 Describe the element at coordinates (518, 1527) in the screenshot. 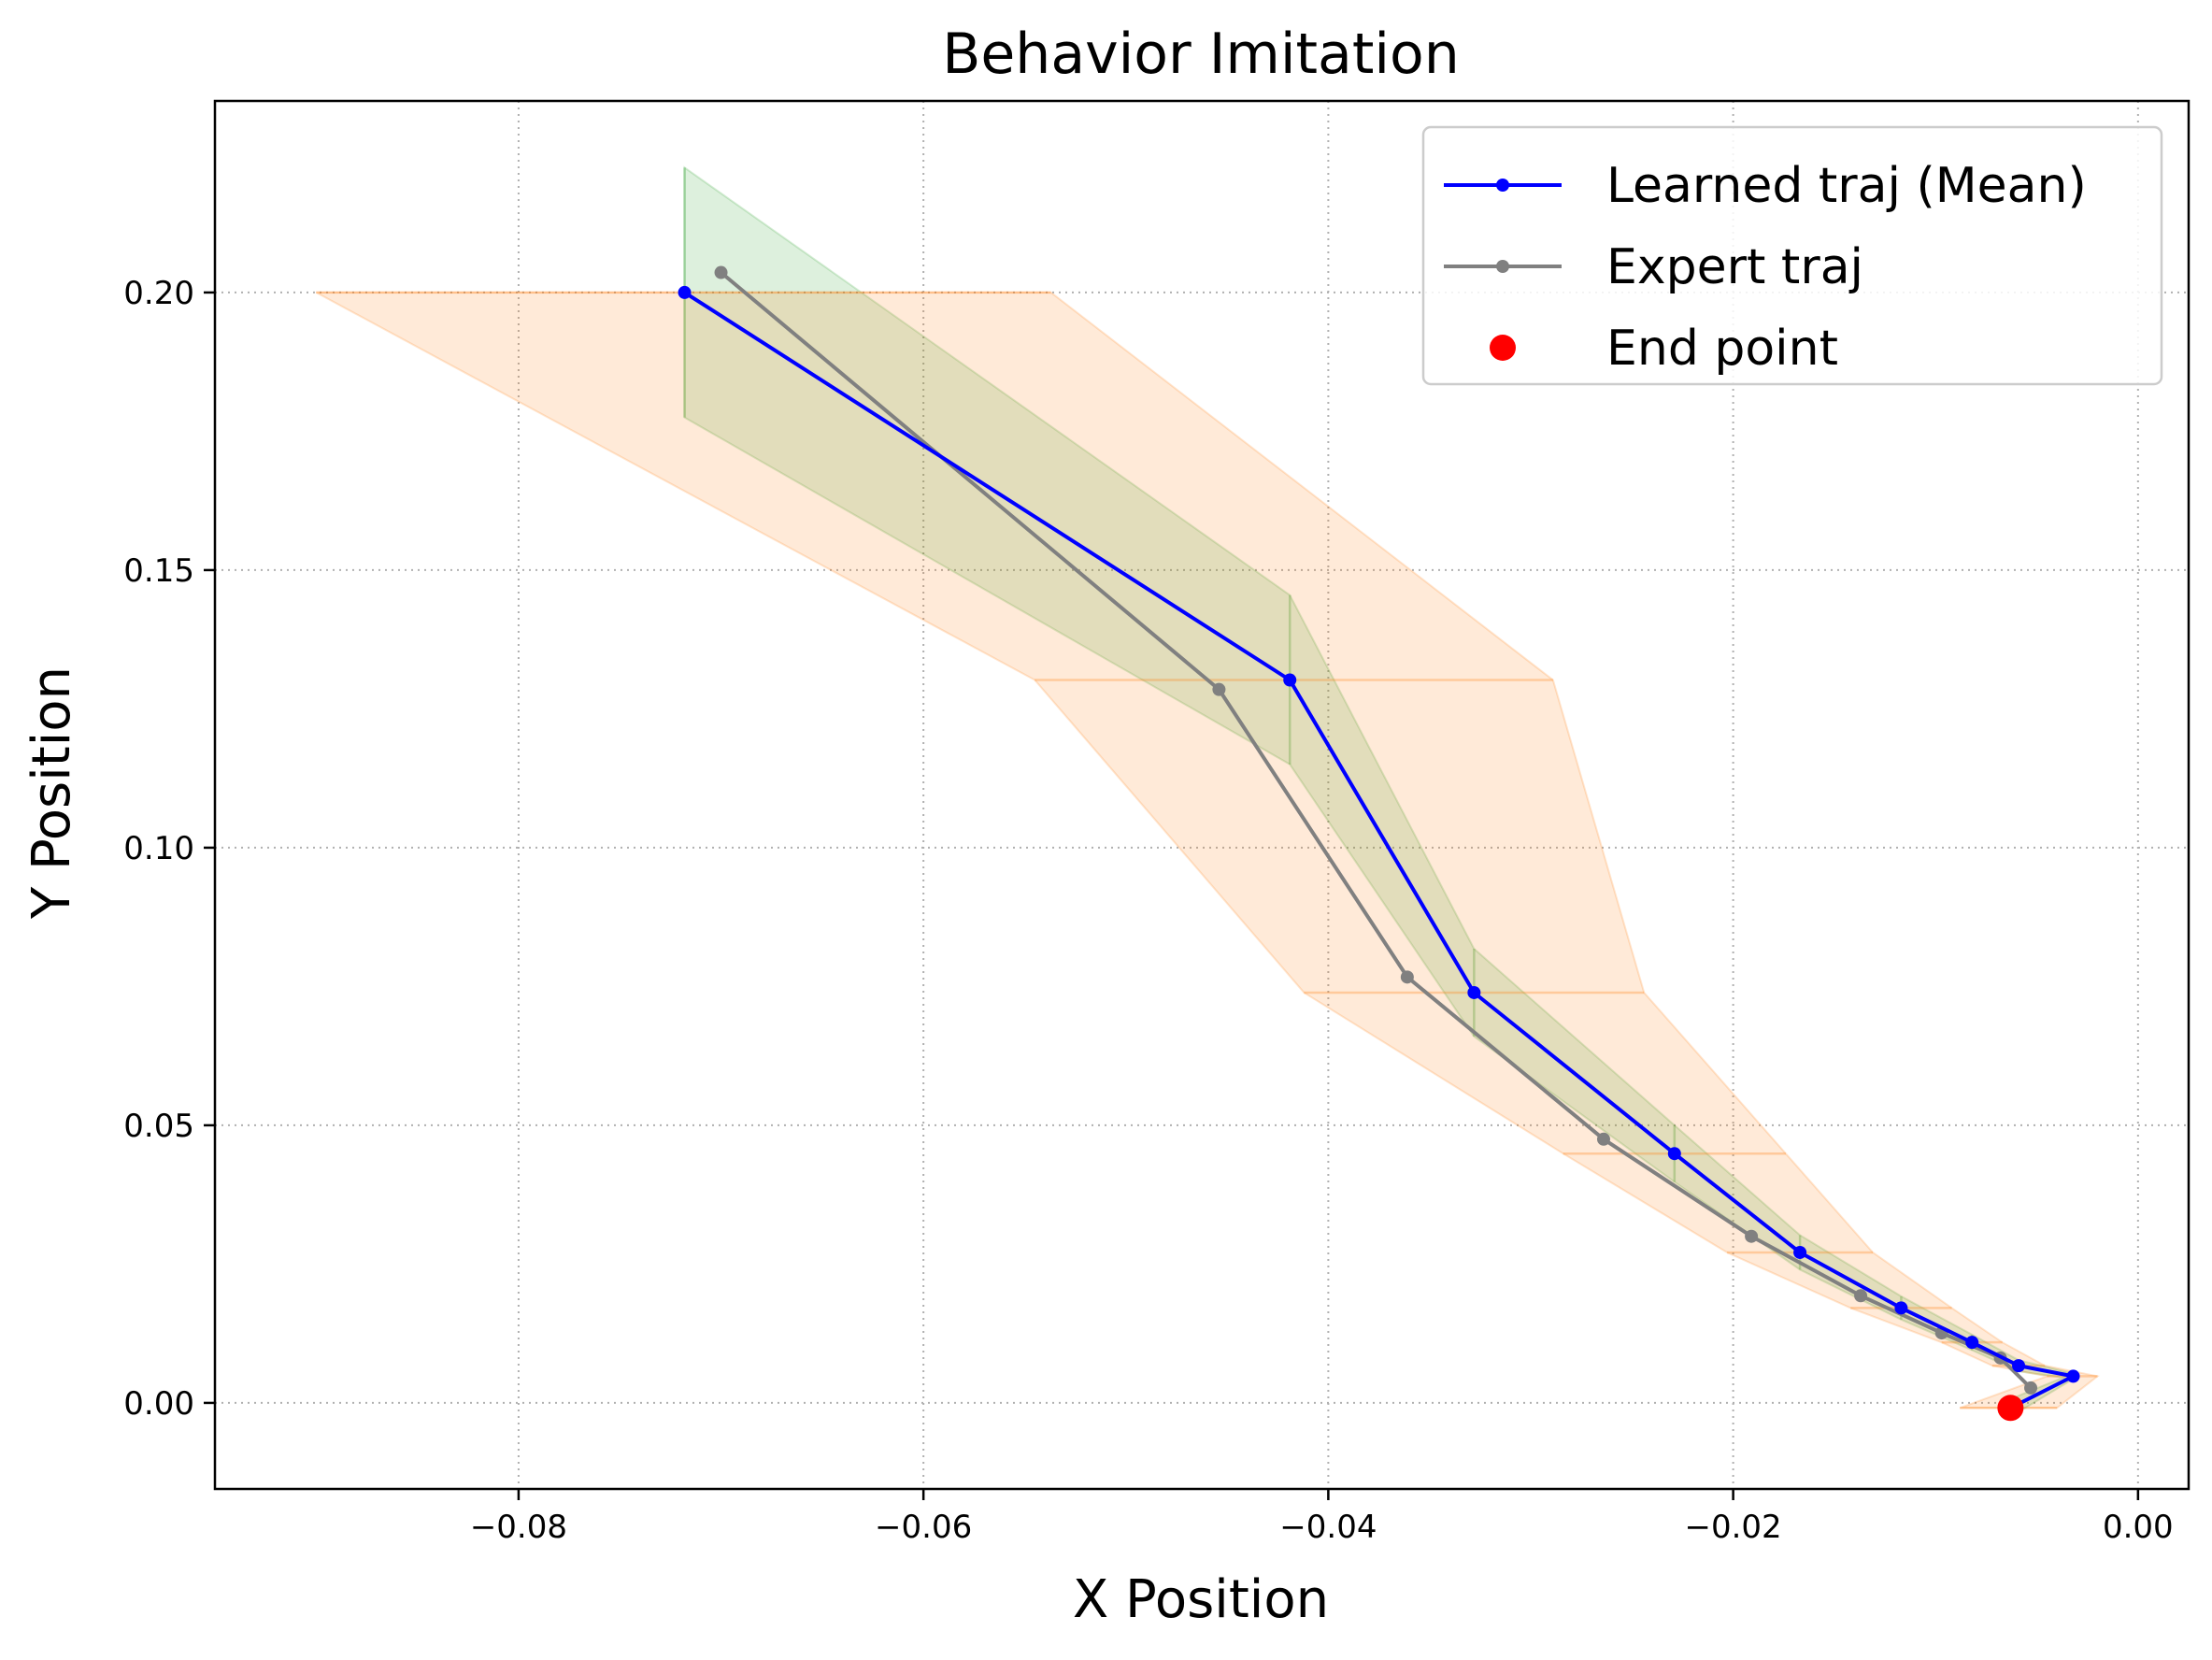

I see `x-tick-label: −0.08` at that location.